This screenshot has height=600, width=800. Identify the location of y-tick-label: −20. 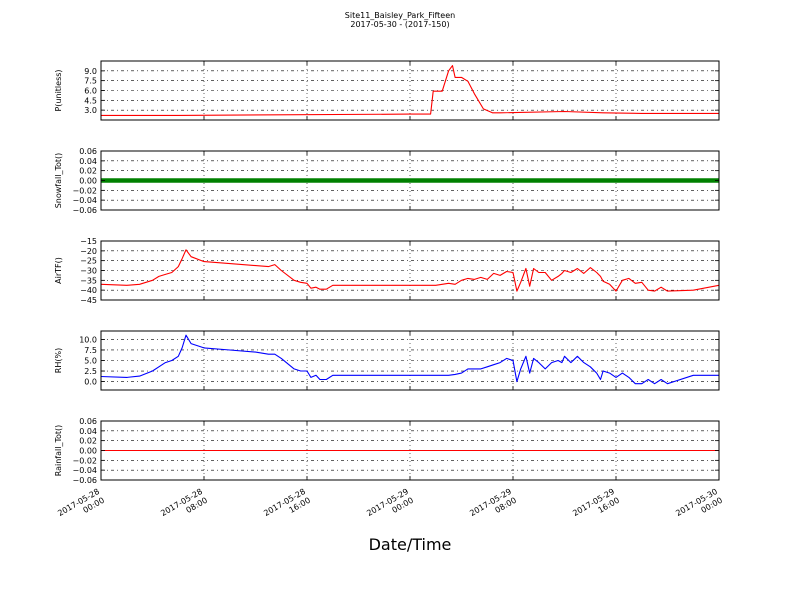
(88, 251).